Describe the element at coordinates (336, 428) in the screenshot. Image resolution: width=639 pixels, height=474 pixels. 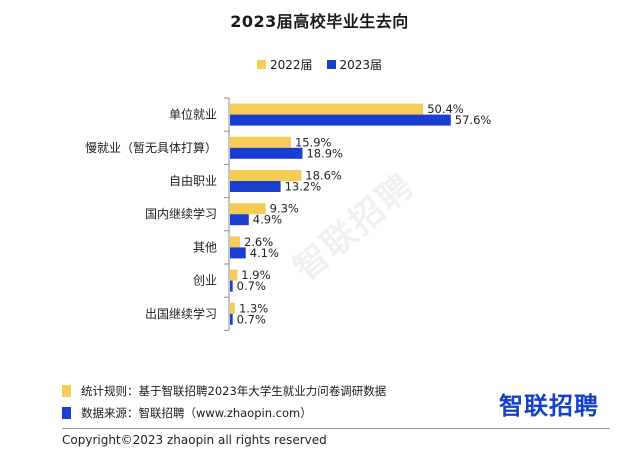
I see `footer-divider` at that location.